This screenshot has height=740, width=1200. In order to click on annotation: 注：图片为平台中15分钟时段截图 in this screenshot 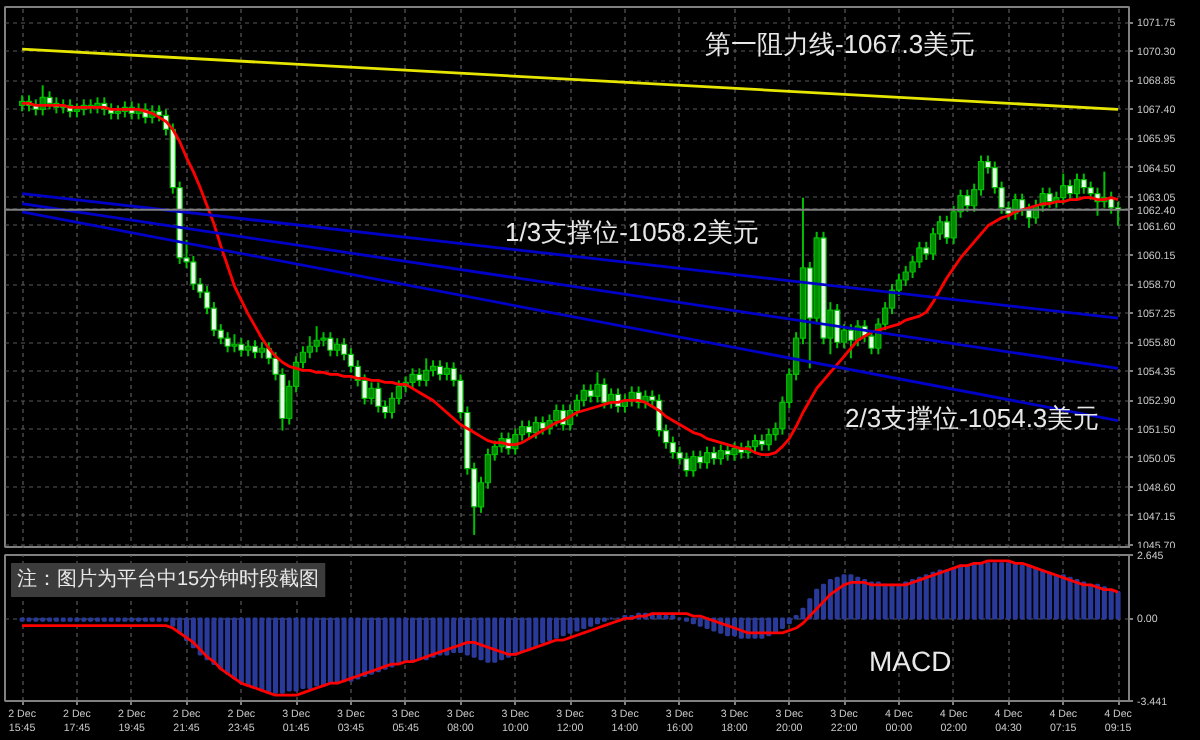, I will do `click(168, 579)`.